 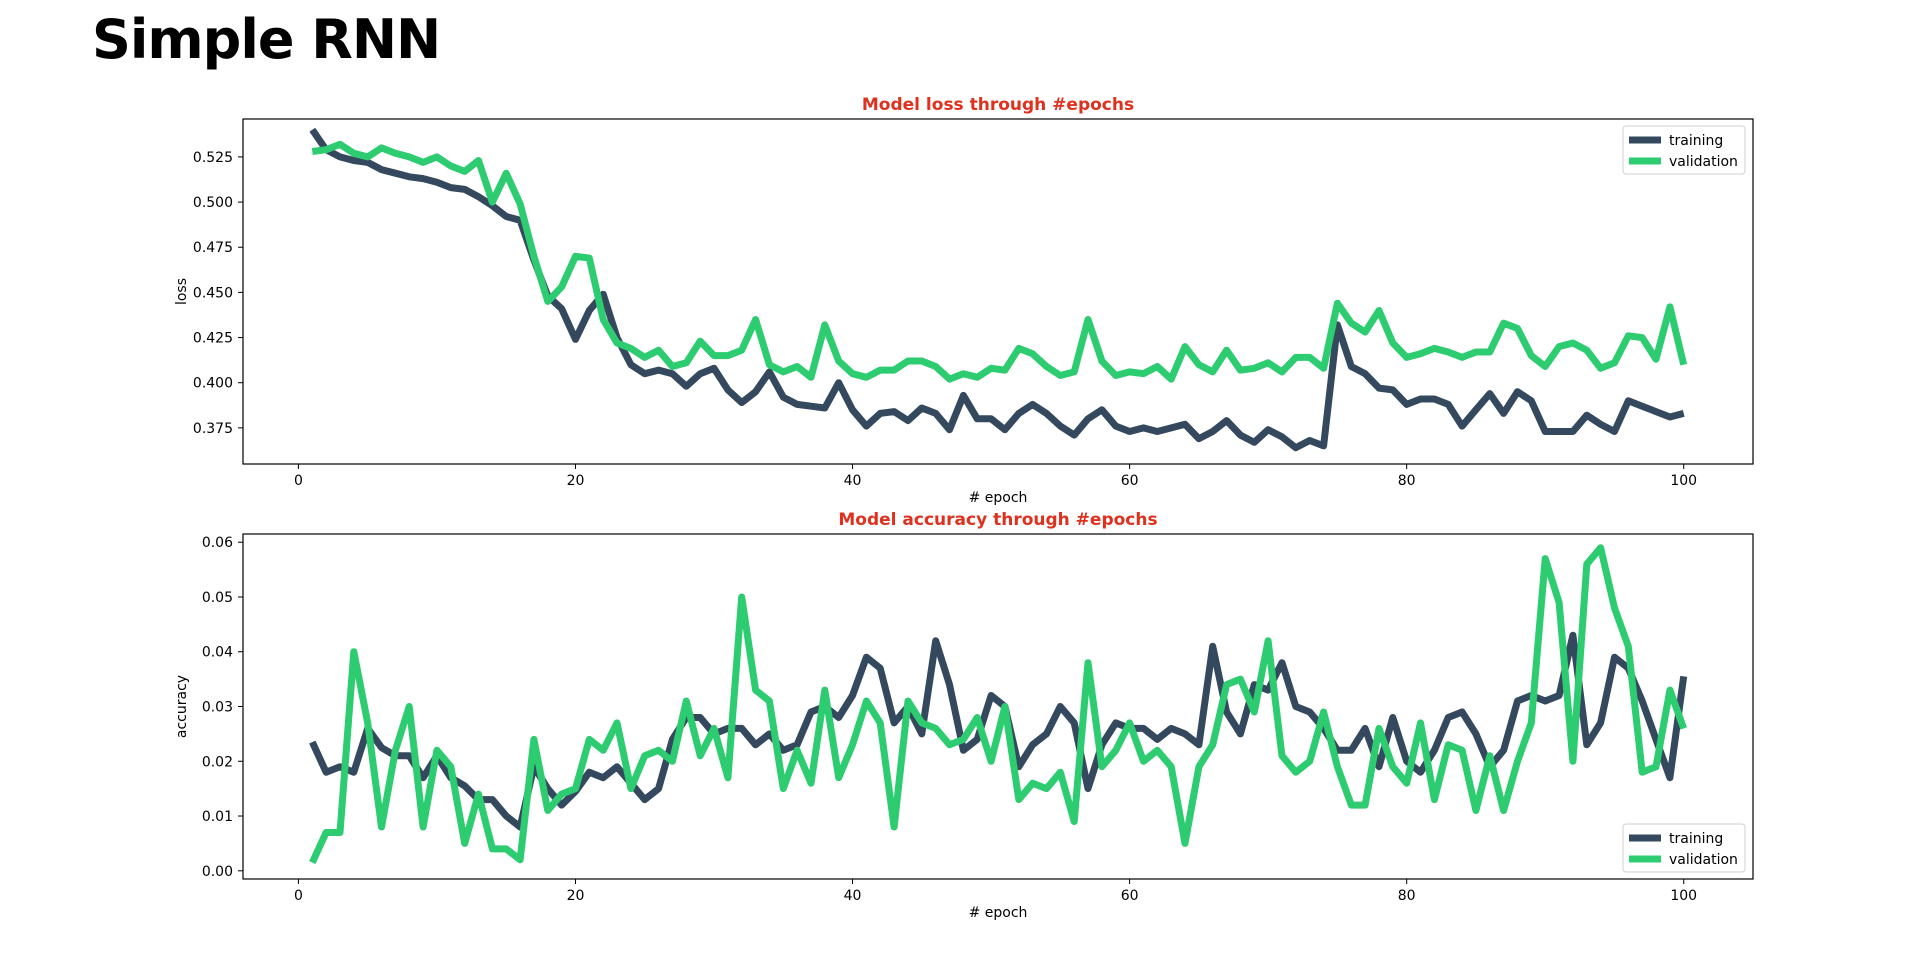 I want to click on y-tick-label: 0.425, so click(x=213, y=339).